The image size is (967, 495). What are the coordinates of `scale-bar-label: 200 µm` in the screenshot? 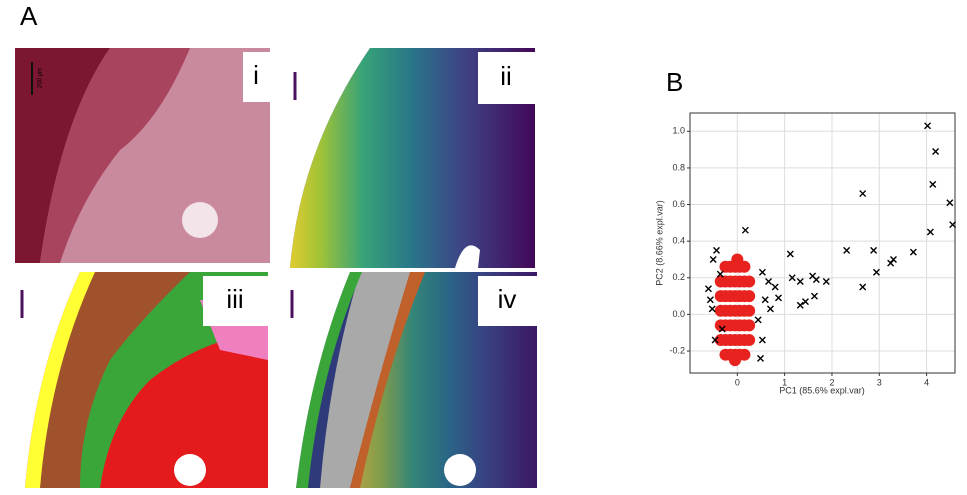 It's located at (41, 78).